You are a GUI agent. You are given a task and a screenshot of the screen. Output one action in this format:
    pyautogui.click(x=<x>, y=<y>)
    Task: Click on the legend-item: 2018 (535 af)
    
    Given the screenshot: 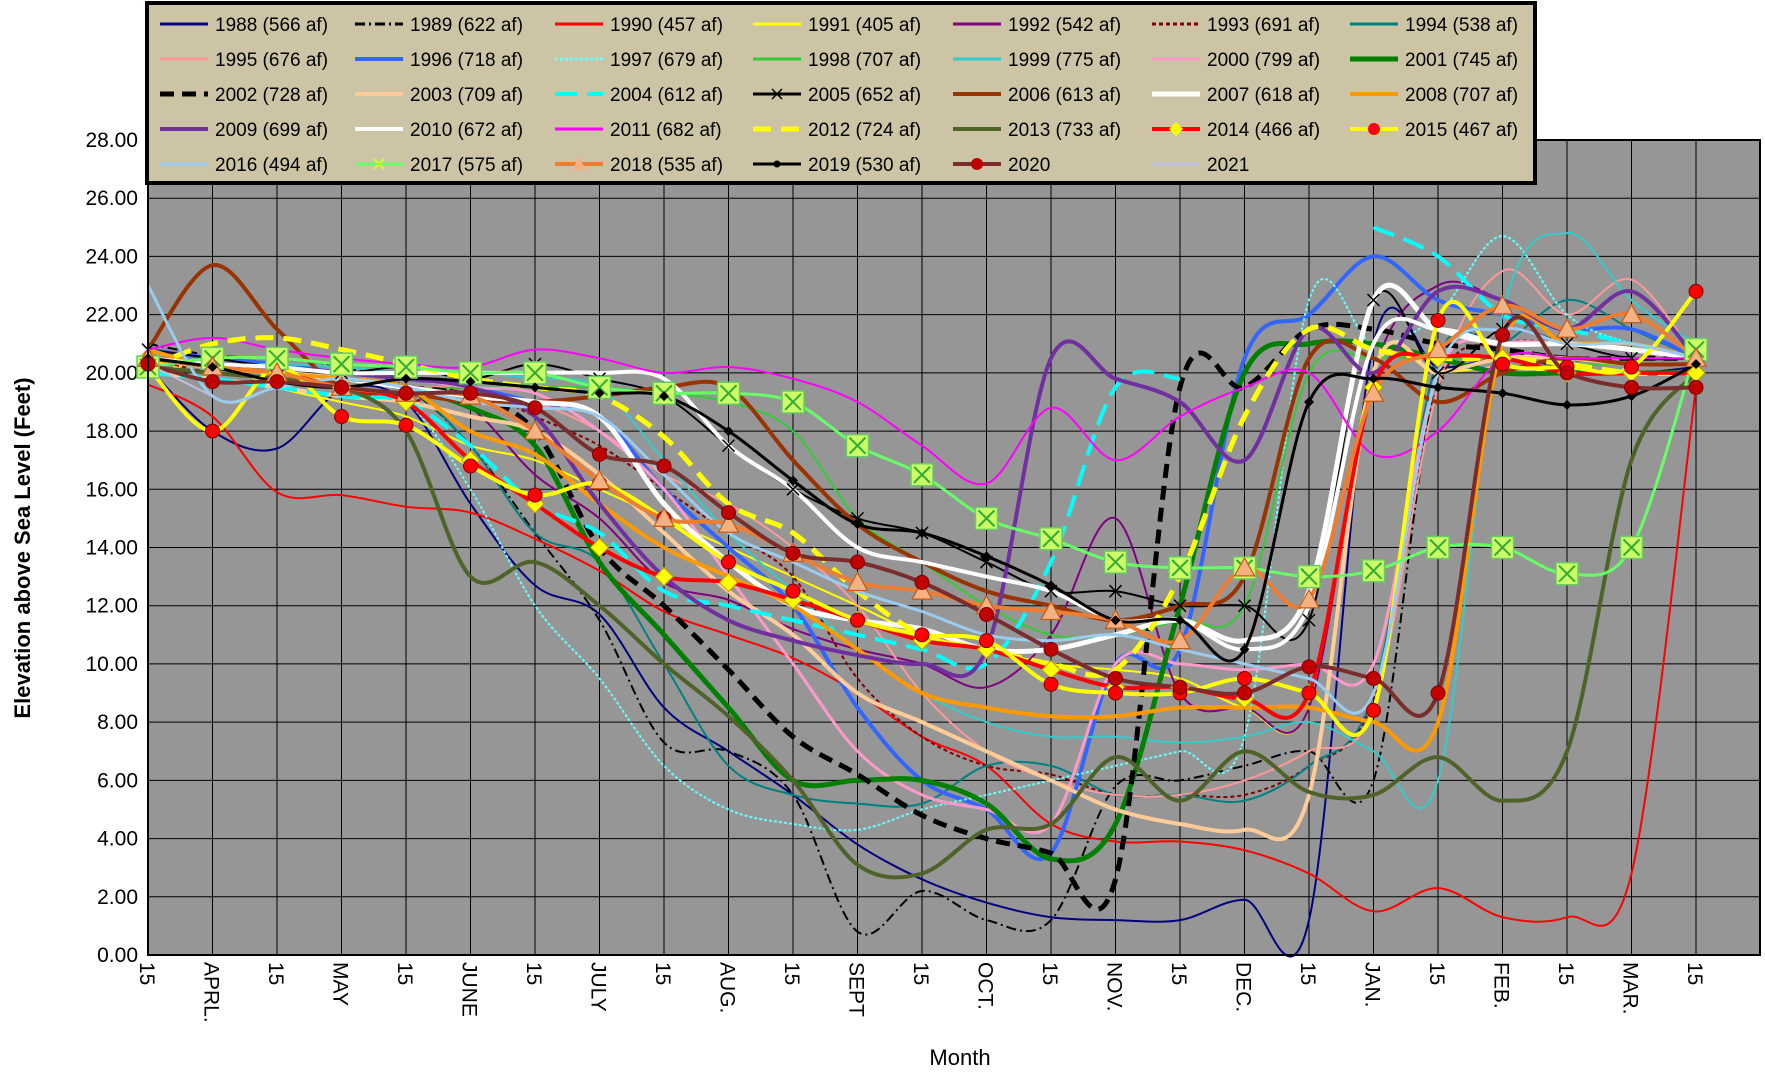 What is the action you would take?
    pyautogui.click(x=639, y=165)
    